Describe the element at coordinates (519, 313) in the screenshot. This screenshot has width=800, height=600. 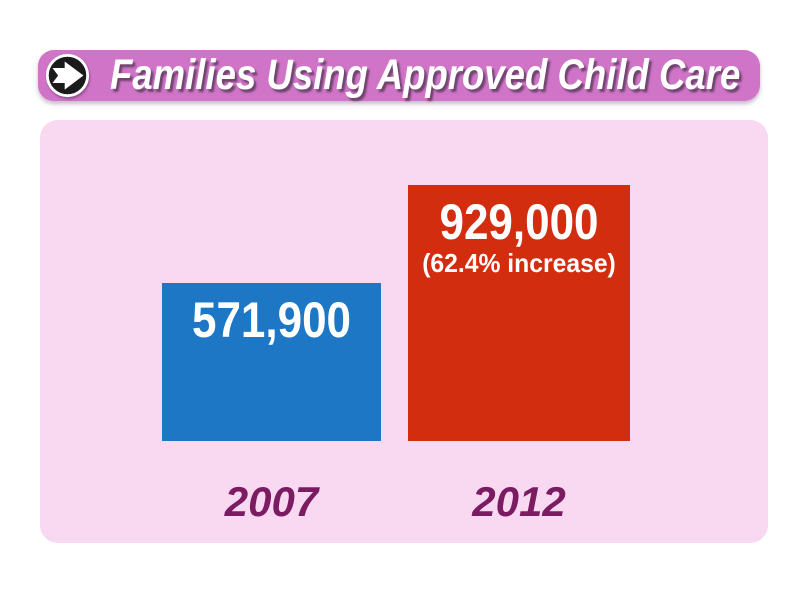
I see `bar-2012: 929,000 (62.4% increase)` at that location.